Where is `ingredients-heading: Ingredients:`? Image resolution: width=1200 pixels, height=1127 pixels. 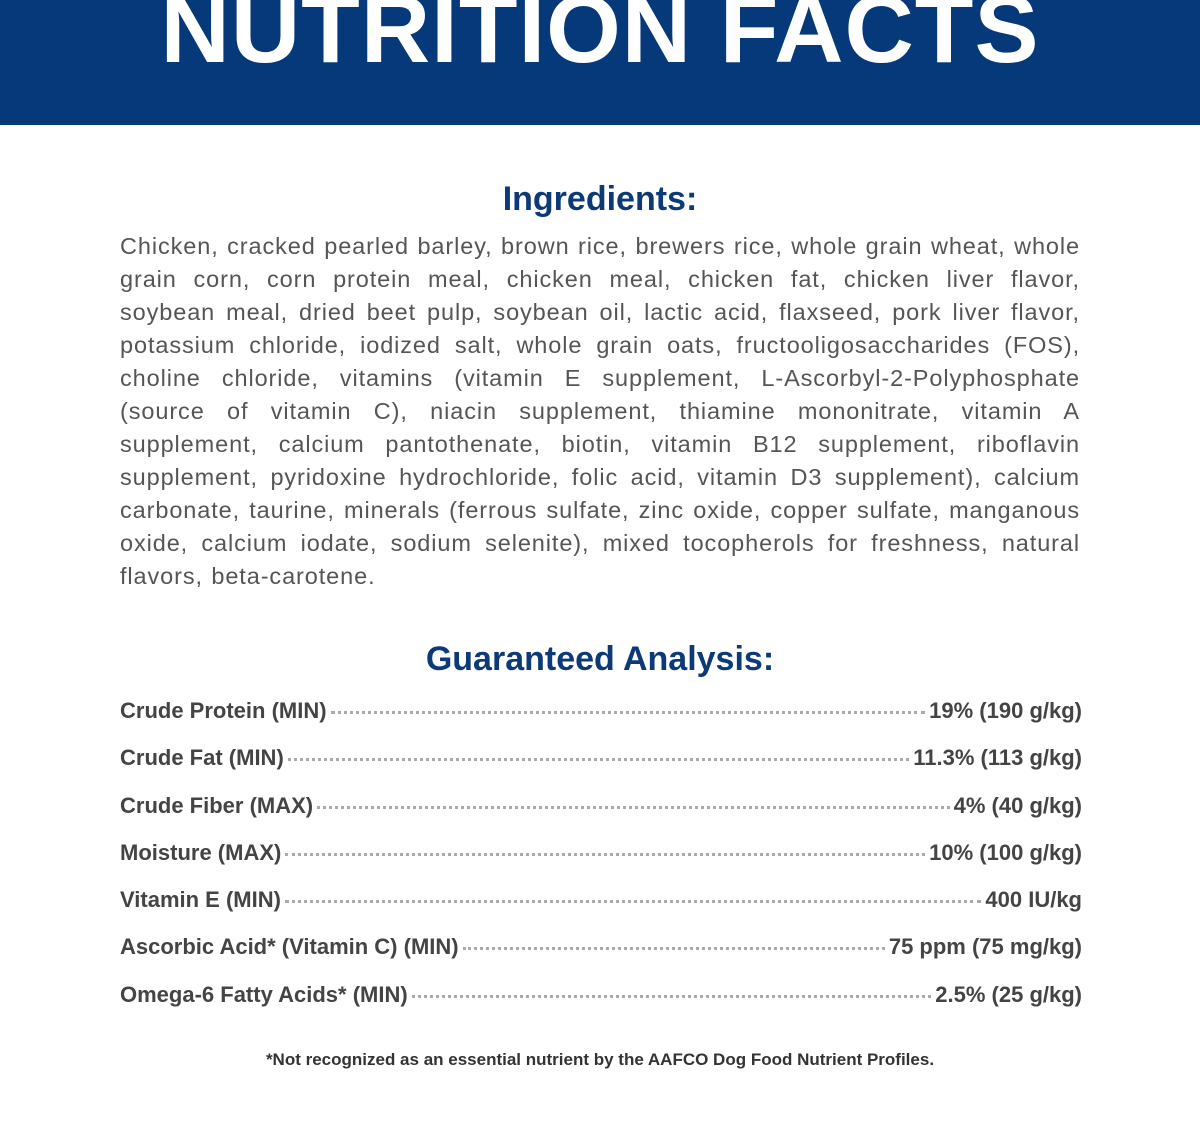 ingredients-heading: Ingredients: is located at coordinates (600, 199).